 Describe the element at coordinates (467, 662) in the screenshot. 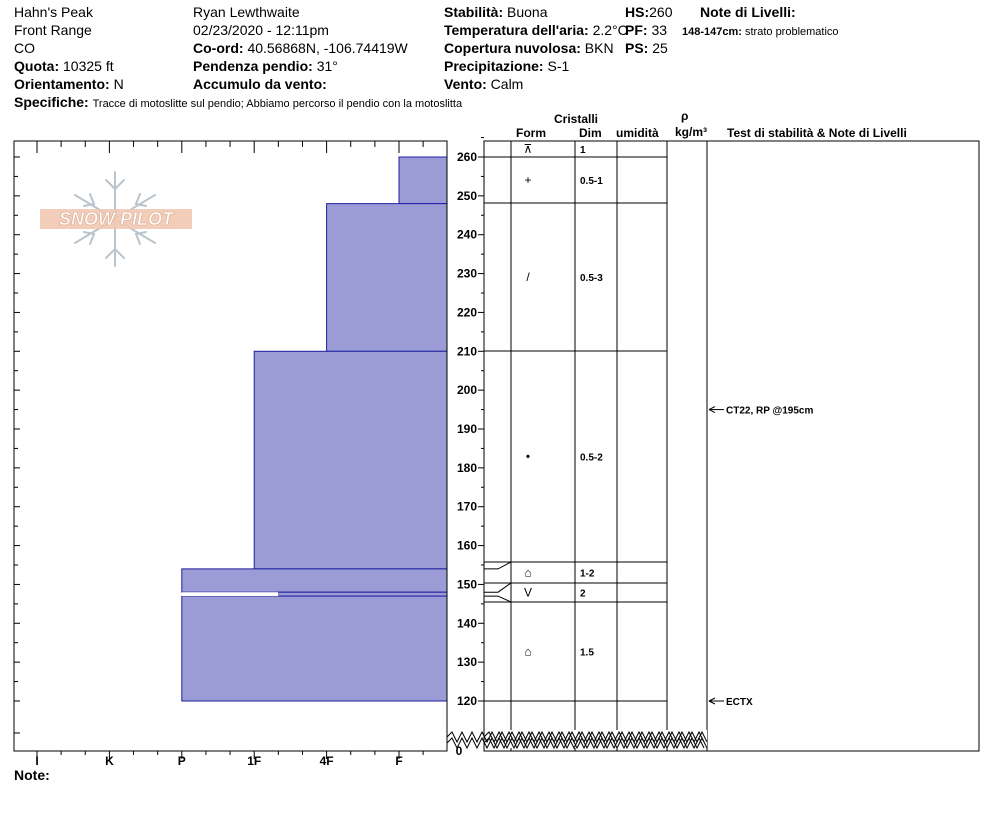

I see `height-label: 130` at that location.